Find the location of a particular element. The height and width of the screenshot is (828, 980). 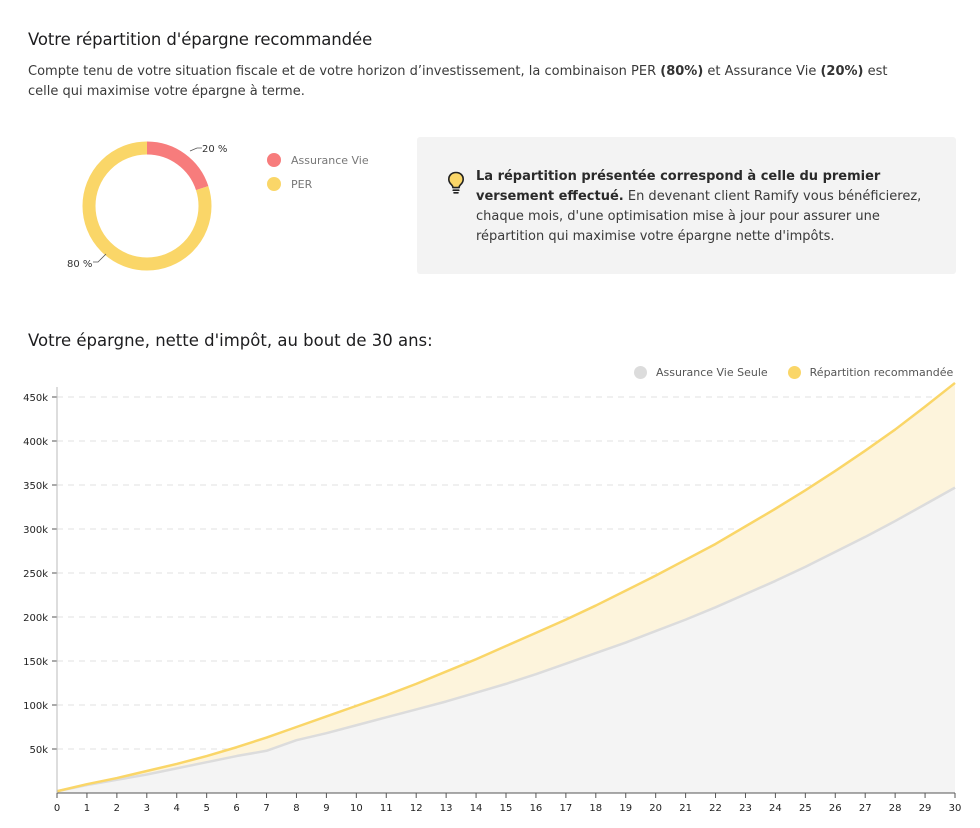

x-tick-label: 4 is located at coordinates (177, 808).